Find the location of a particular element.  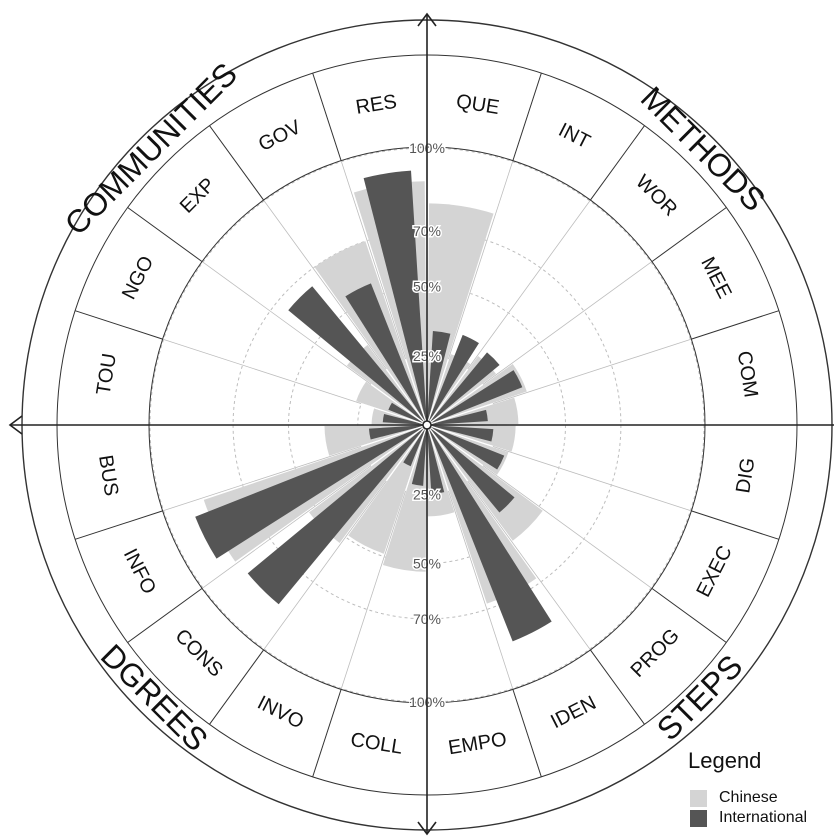

bar-international-dig is located at coordinates (460, 433).